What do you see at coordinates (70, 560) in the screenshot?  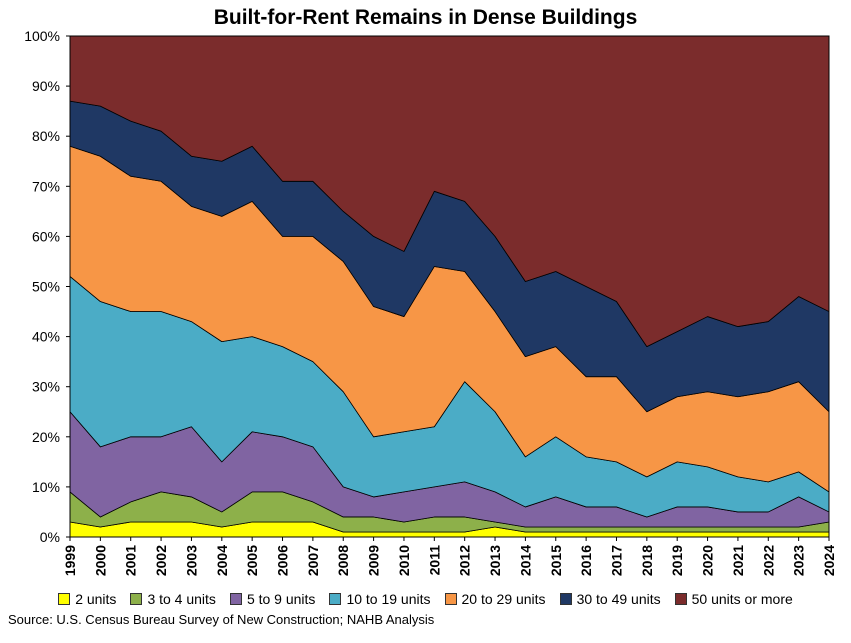 I see `x-tick-label: 1999` at bounding box center [70, 560].